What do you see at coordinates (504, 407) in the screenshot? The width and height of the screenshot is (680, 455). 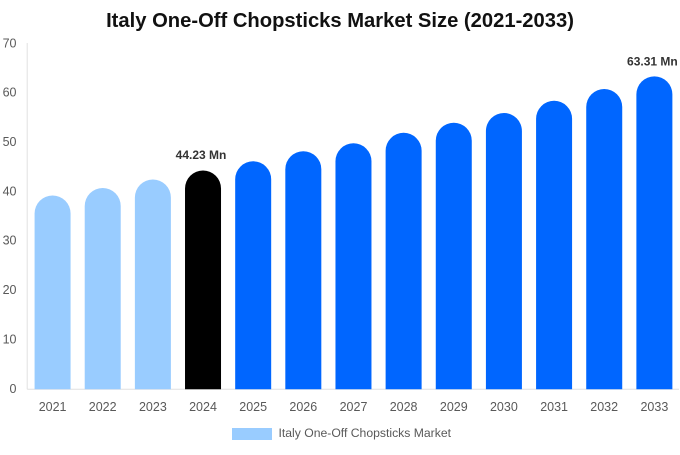 I see `svg-text: 2030` at bounding box center [504, 407].